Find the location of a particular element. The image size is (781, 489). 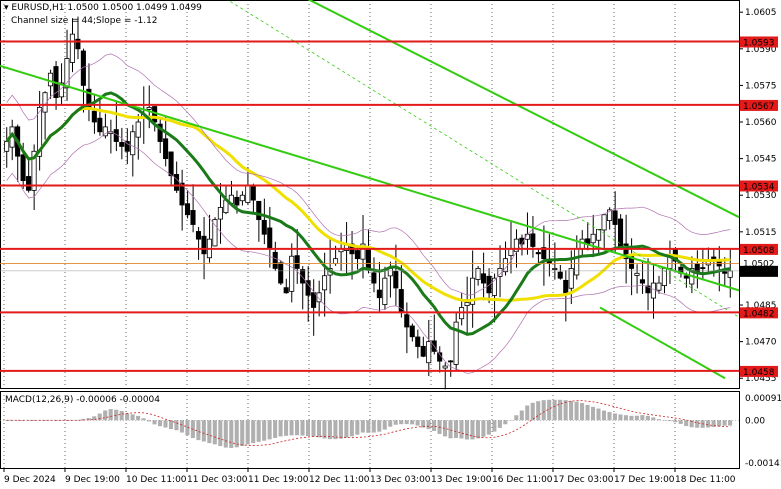

y-tick-label: 1.0605 is located at coordinates (761, 13).